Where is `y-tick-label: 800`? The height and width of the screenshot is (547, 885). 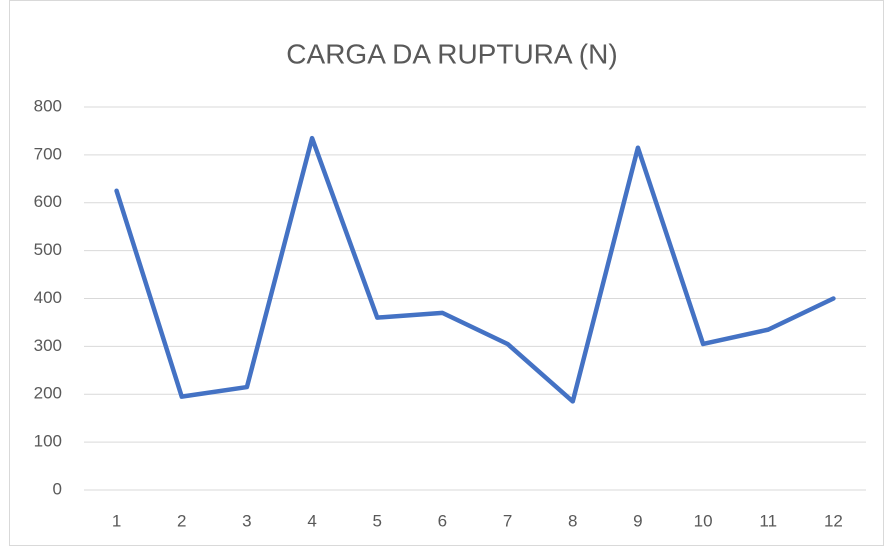
y-tick-label: 800 is located at coordinates (48, 105).